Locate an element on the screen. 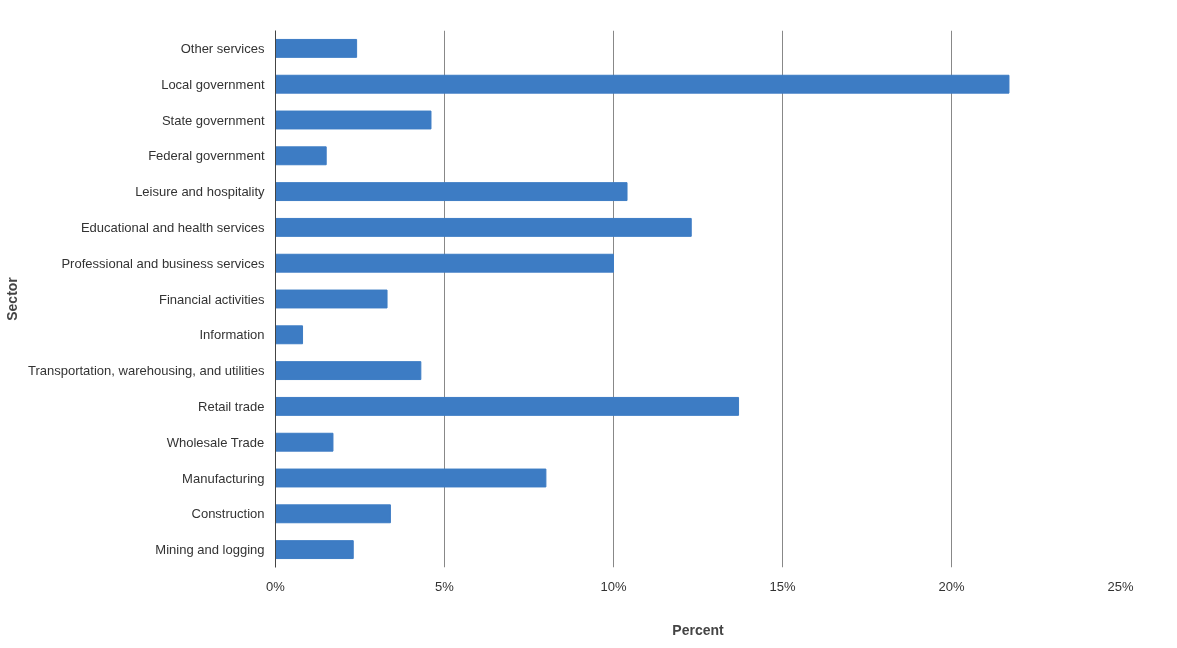 The width and height of the screenshot is (1177, 648). x-tick-label: 5% is located at coordinates (445, 586).